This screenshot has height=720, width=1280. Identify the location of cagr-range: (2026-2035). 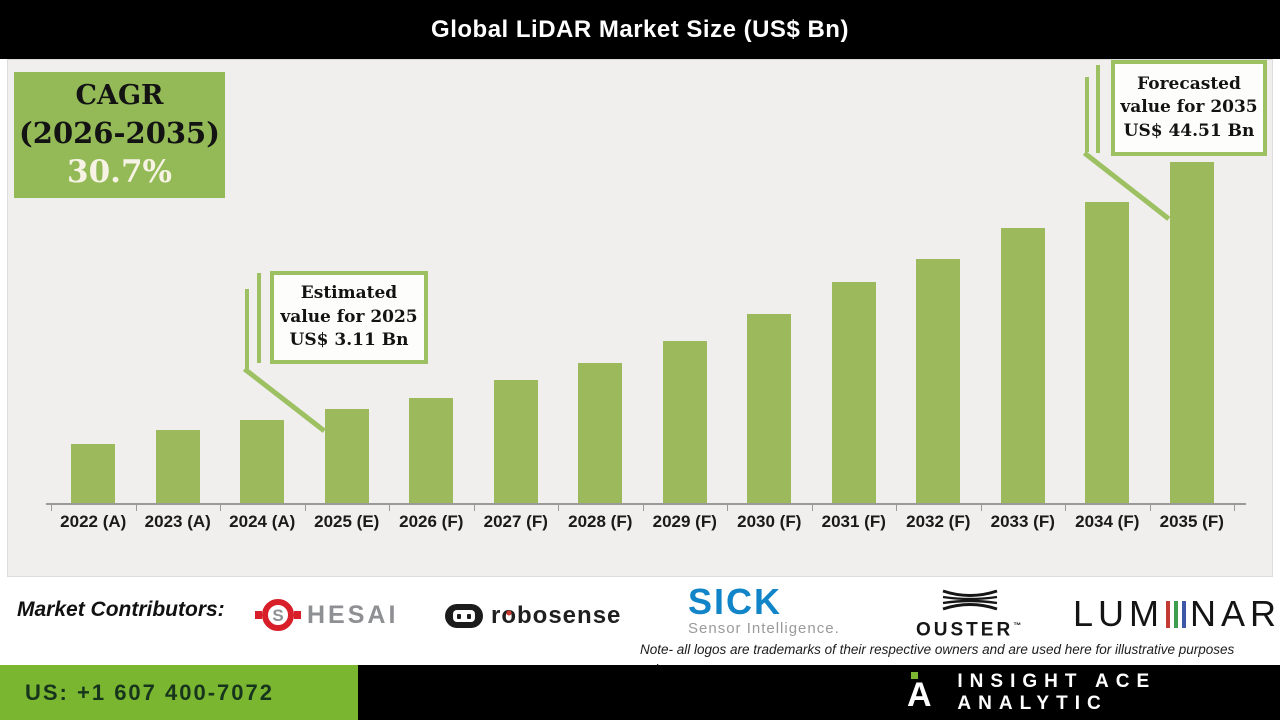
(119, 133).